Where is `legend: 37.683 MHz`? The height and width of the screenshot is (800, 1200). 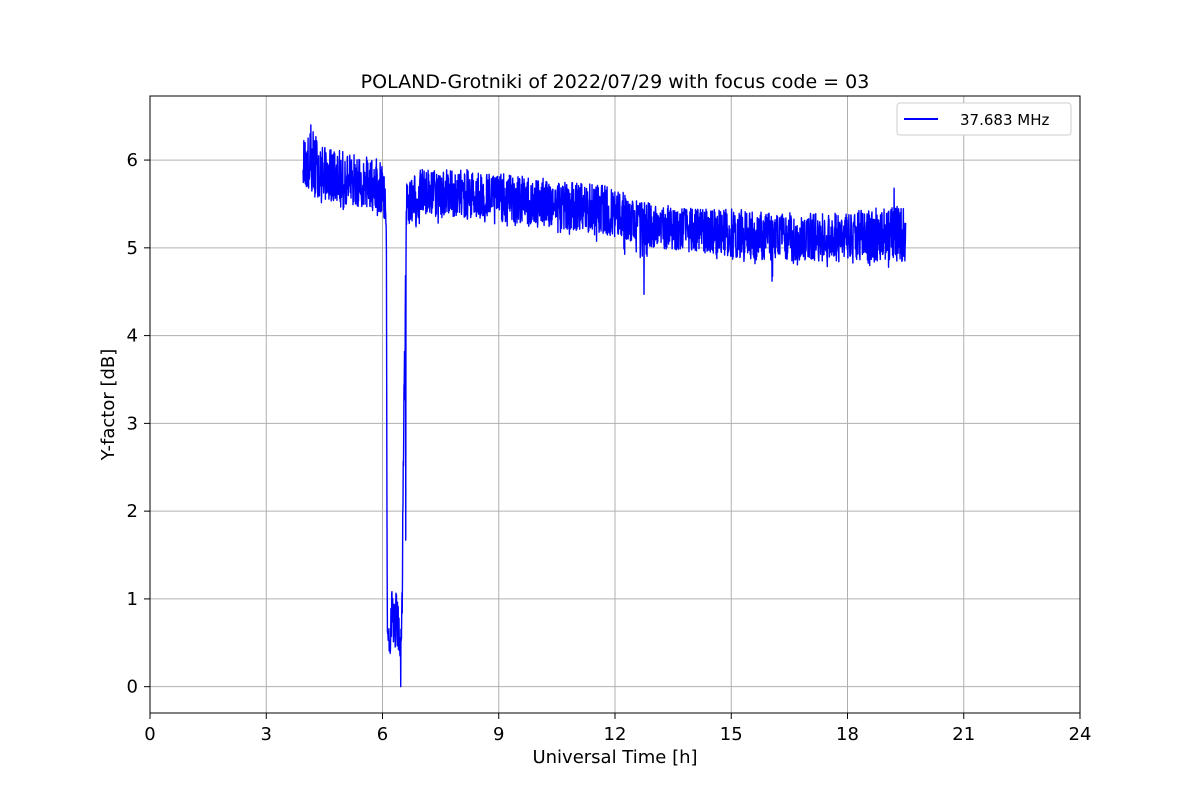
legend: 37.683 MHz is located at coordinates (984, 119).